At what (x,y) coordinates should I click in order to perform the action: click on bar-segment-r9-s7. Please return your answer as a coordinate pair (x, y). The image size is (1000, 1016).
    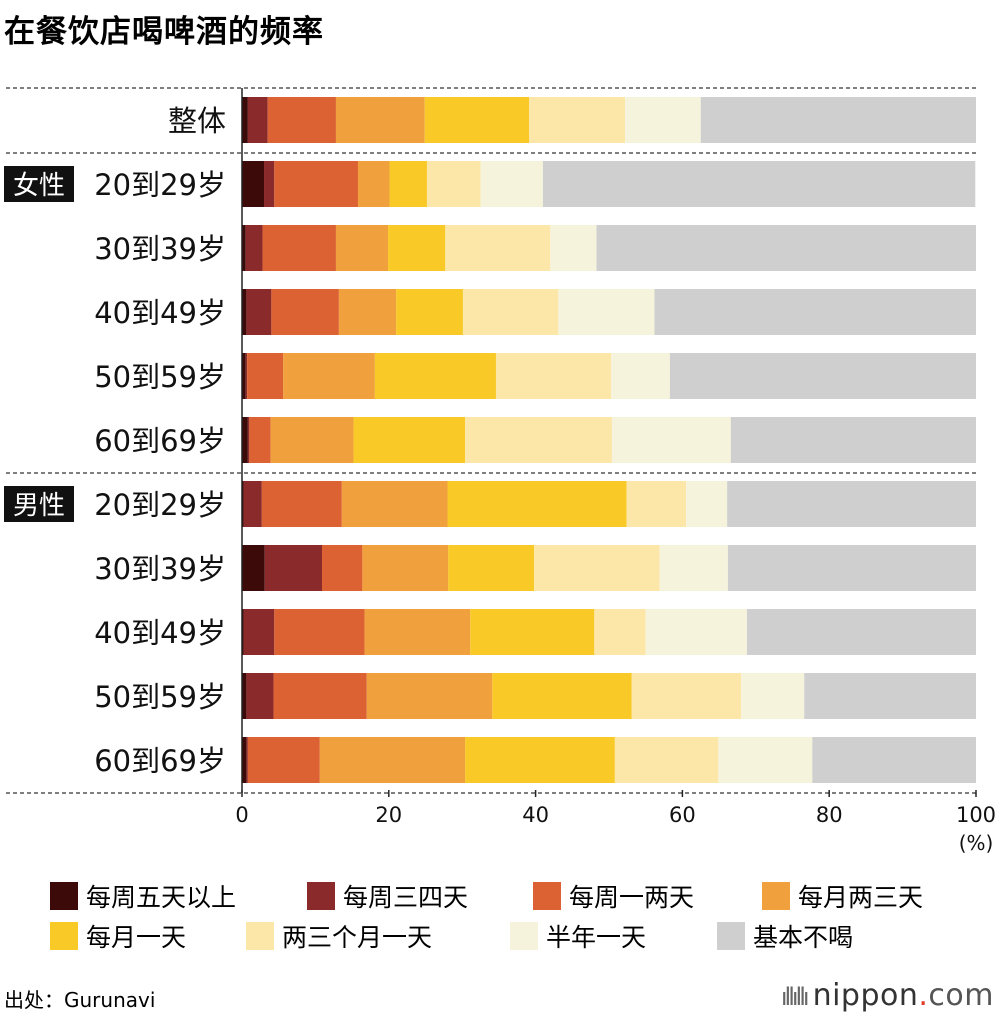
    Looking at the image, I should click on (890, 696).